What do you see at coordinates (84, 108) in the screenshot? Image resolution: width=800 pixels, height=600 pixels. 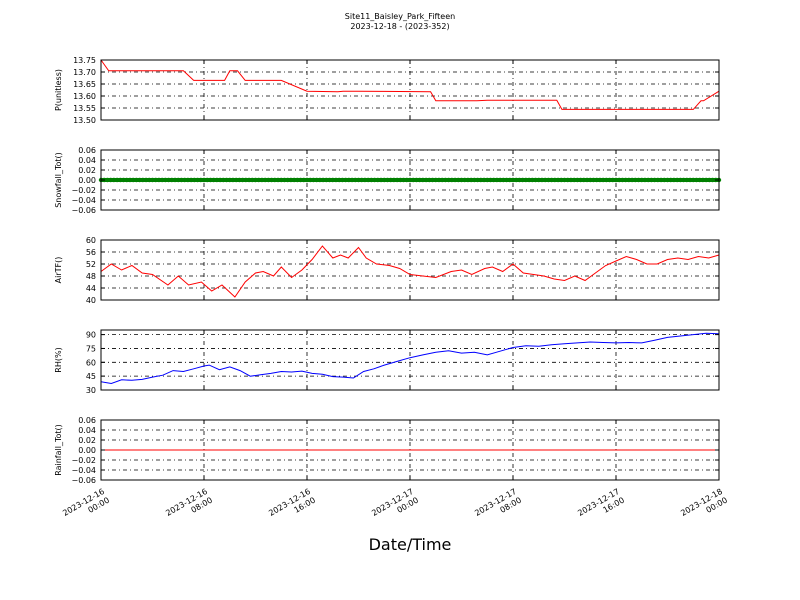 I see `y-tick-label: 13.55` at bounding box center [84, 108].